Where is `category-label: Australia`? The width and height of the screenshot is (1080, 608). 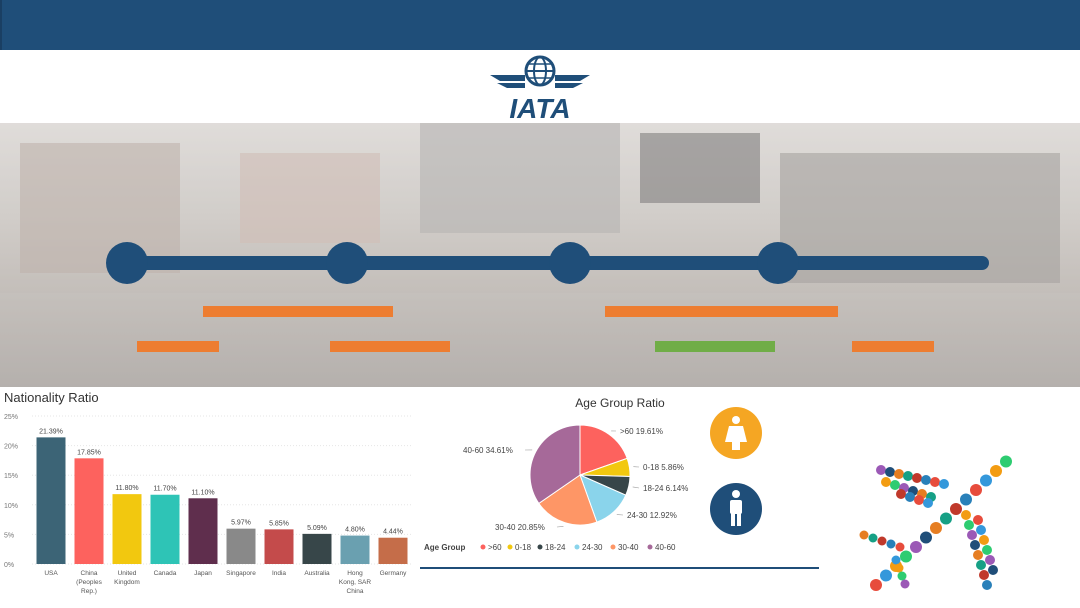 category-label: Australia is located at coordinates (317, 573).